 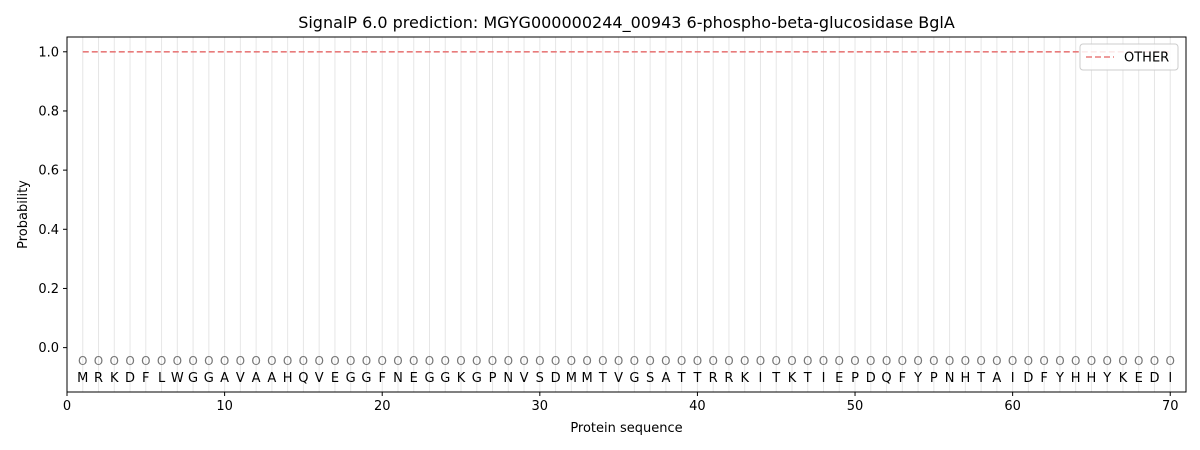 What do you see at coordinates (382, 406) in the screenshot?
I see `x-tick-label: 20` at bounding box center [382, 406].